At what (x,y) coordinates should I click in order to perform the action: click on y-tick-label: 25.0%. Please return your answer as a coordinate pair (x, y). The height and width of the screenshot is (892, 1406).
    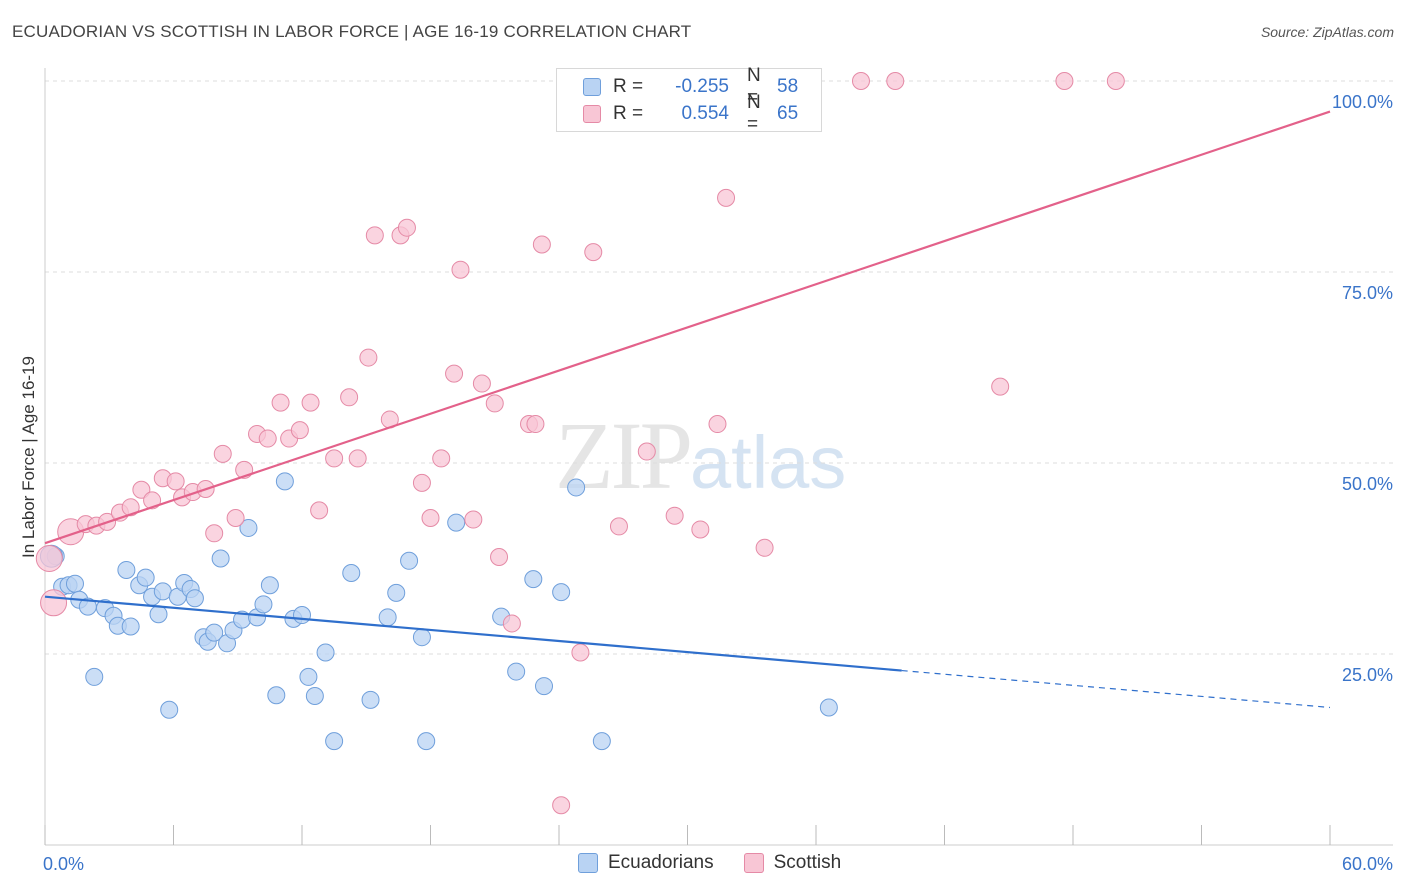
    Looking at the image, I should click on (1367, 675).